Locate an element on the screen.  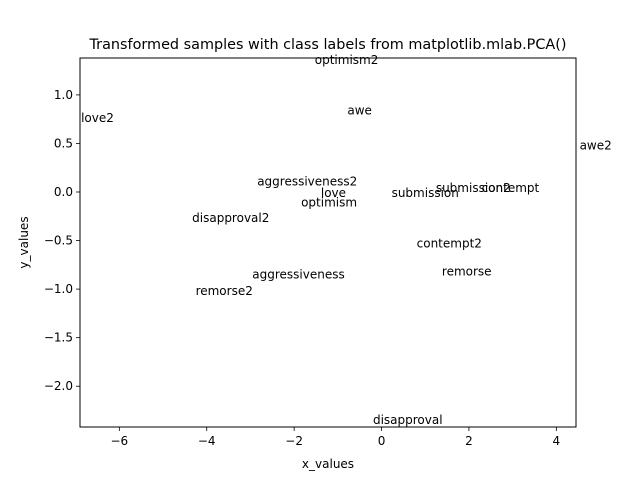
data-point-label: love2 is located at coordinates (97, 118).